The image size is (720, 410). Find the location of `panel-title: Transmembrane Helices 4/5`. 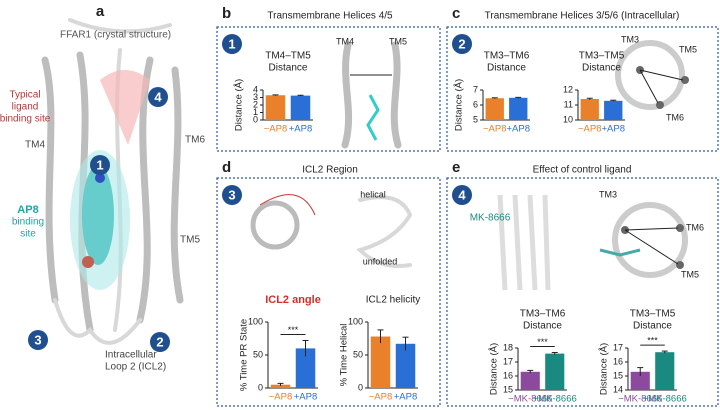

panel-title: Transmembrane Helices 4/5 is located at coordinates (330, 16).